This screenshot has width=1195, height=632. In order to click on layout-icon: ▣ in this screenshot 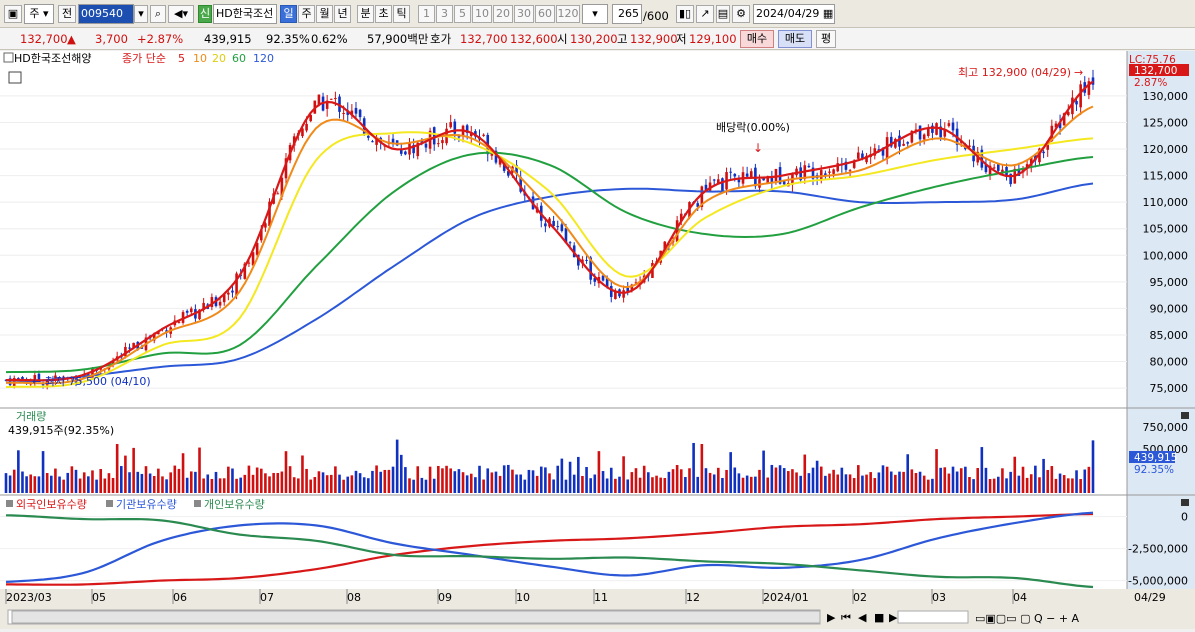, I will do `click(13, 14)`.